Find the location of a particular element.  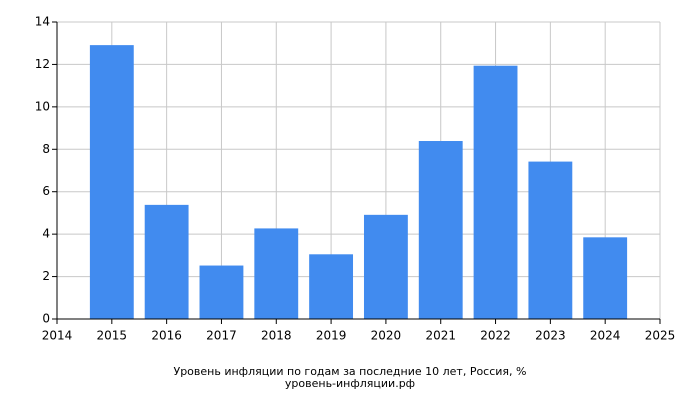

x-tick-label: 2023 is located at coordinates (550, 336).